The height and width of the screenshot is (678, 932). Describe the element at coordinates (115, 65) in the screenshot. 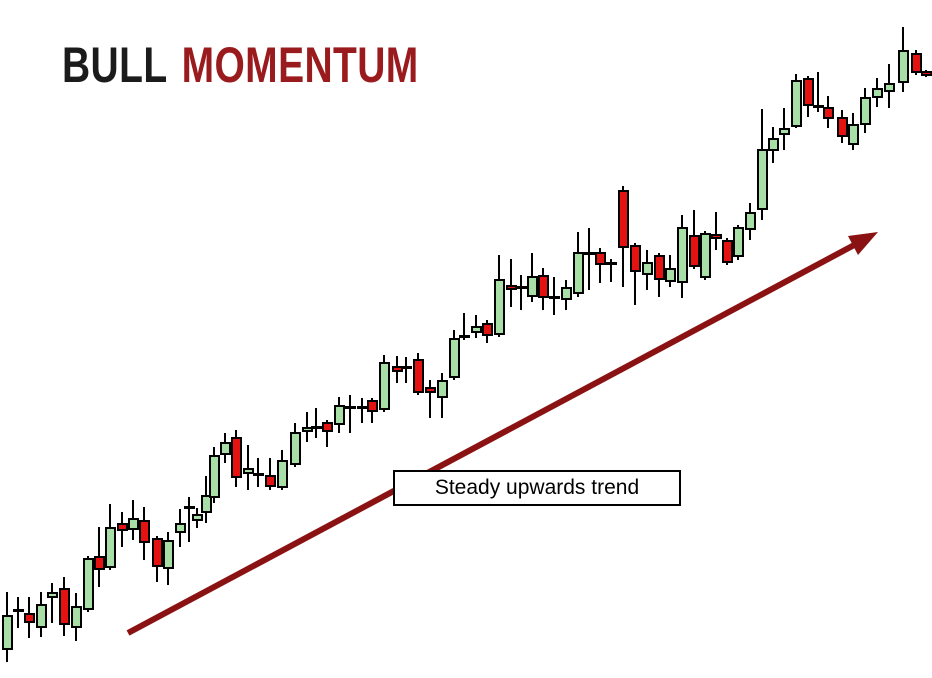

I see `title-word-bull: BULL` at that location.